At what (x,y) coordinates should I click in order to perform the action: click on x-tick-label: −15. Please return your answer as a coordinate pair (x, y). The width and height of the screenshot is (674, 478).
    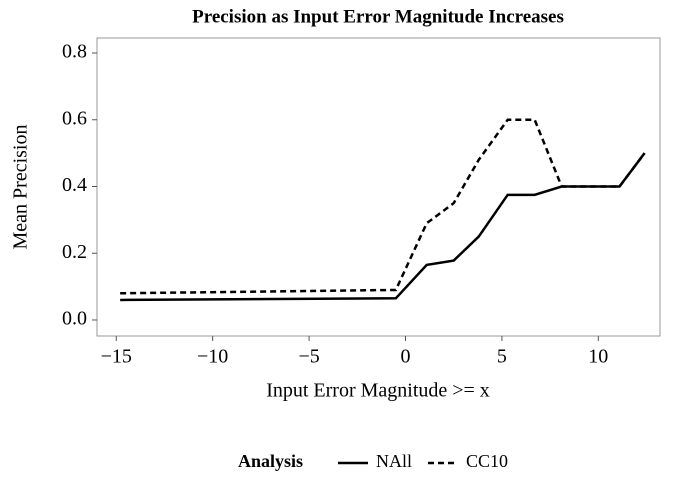
    Looking at the image, I should click on (116, 357).